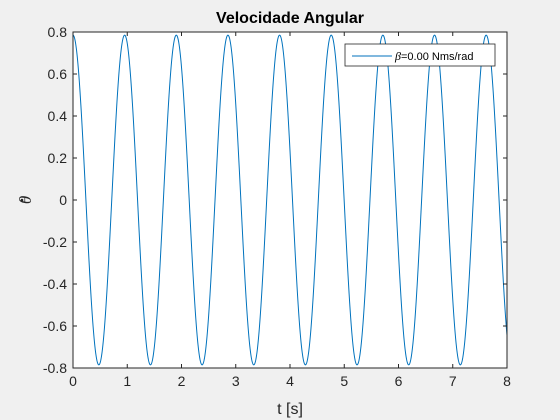  What do you see at coordinates (58, 74) in the screenshot?
I see `y-tick-label: 0.6` at bounding box center [58, 74].